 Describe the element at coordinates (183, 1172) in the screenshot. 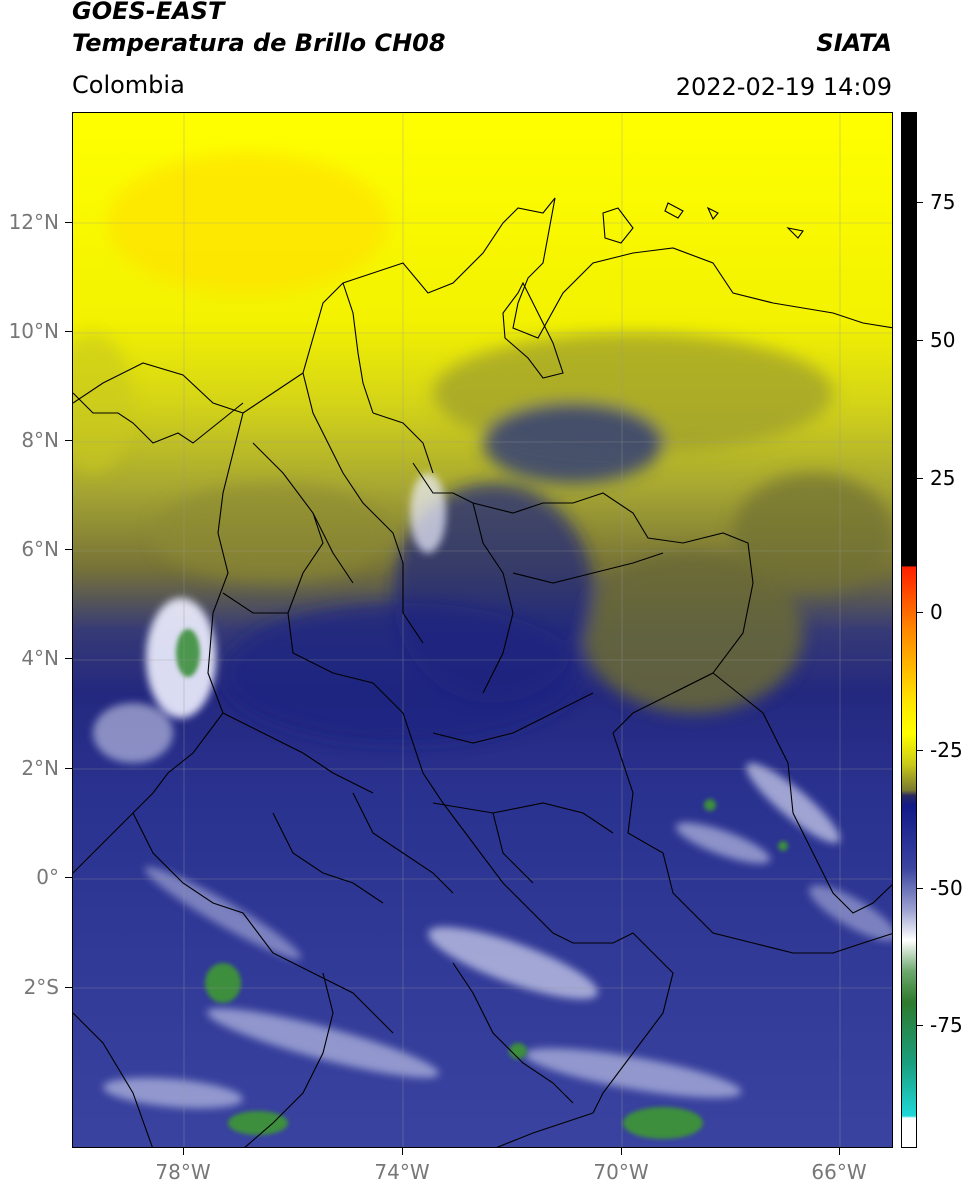

I see `lon-label: 78°W` at that location.